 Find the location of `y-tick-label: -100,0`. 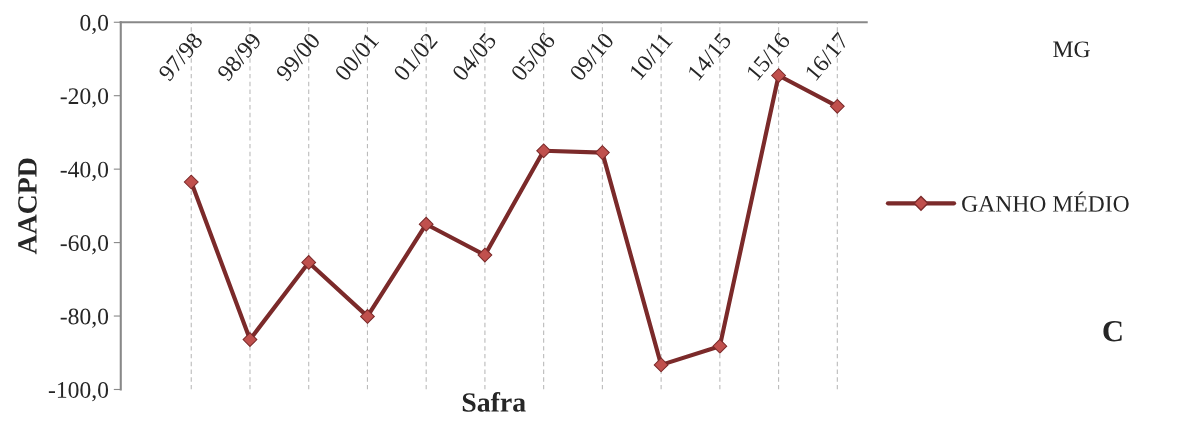

y-tick-label: -100,0 is located at coordinates (78, 391).